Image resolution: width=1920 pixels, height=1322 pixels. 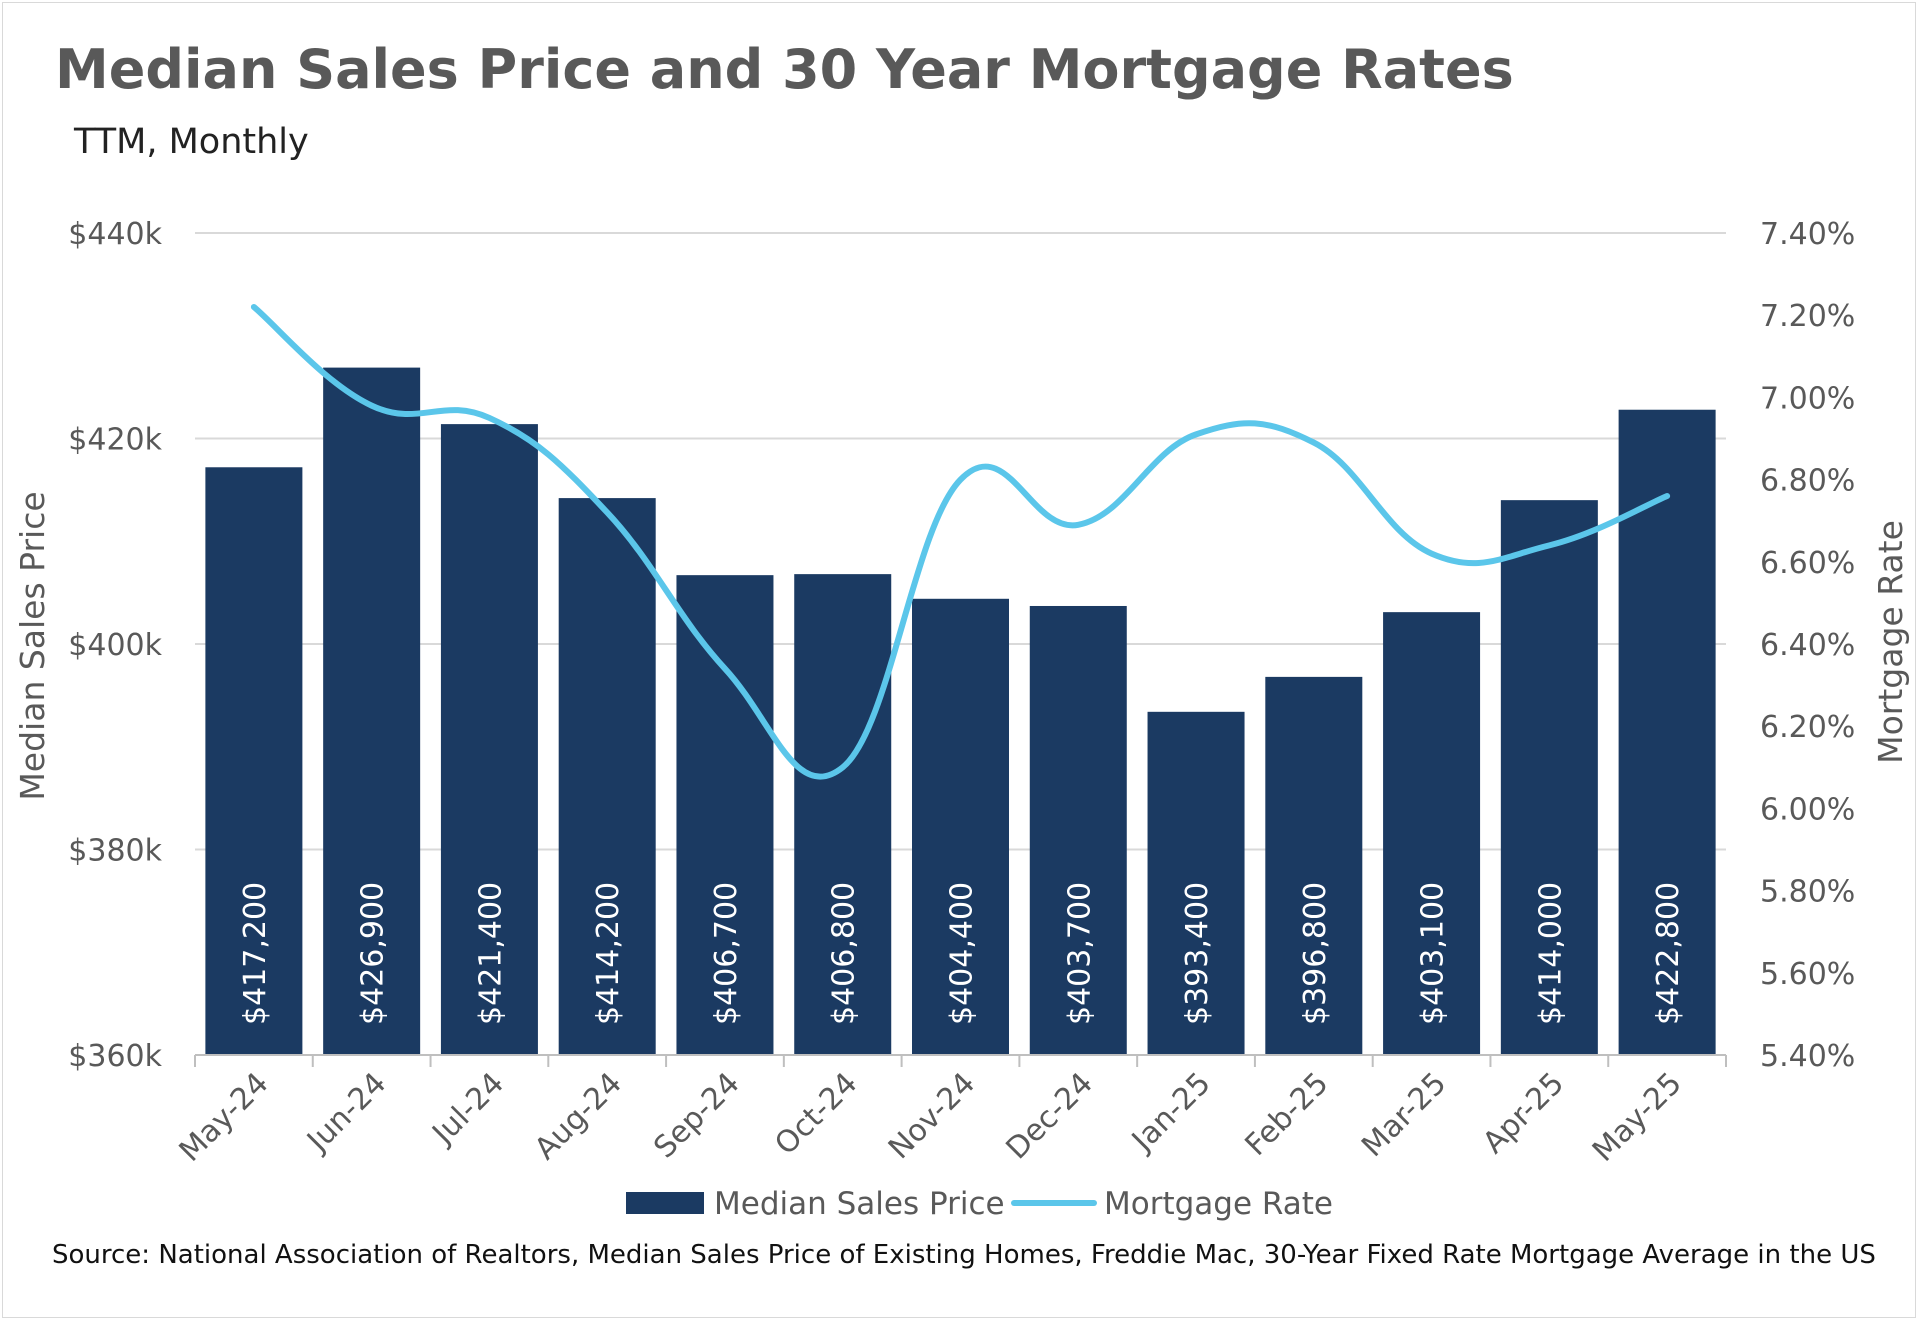 What do you see at coordinates (844, 953) in the screenshot?
I see `bar-data-label: $406,800` at bounding box center [844, 953].